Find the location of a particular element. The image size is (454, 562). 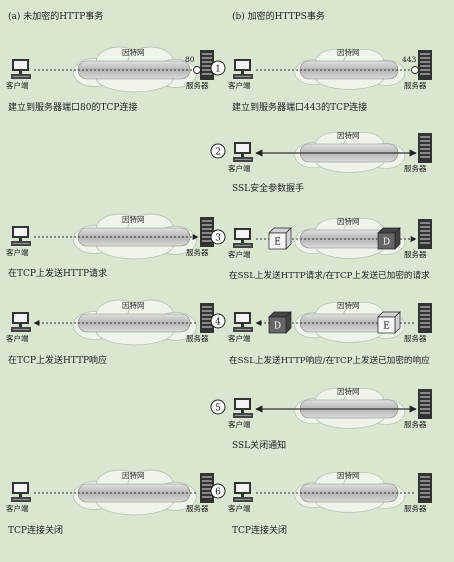

right-row-6-step-number: 6 is located at coordinates (218, 493).